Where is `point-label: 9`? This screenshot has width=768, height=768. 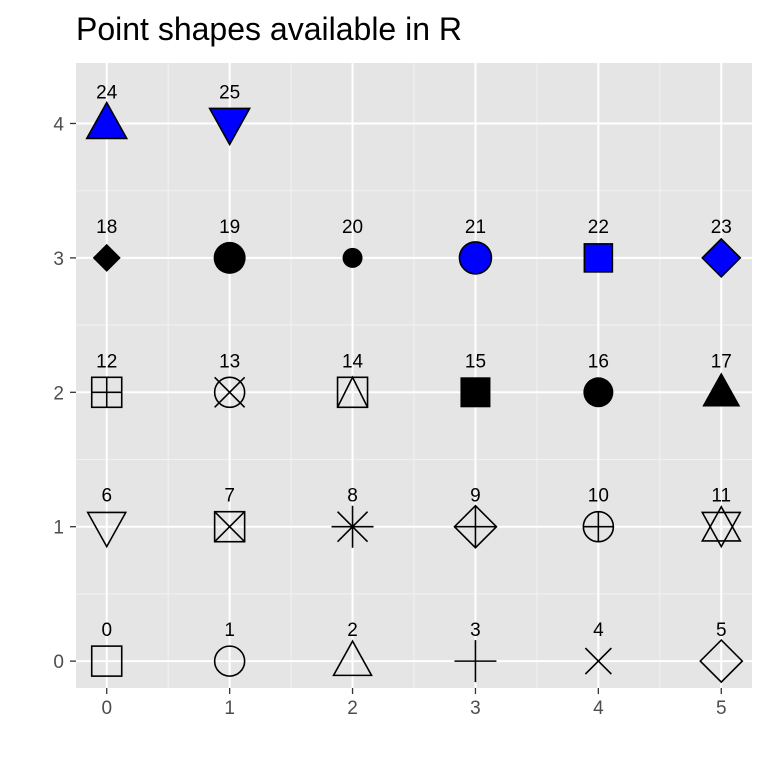
point-label: 9 is located at coordinates (475, 496).